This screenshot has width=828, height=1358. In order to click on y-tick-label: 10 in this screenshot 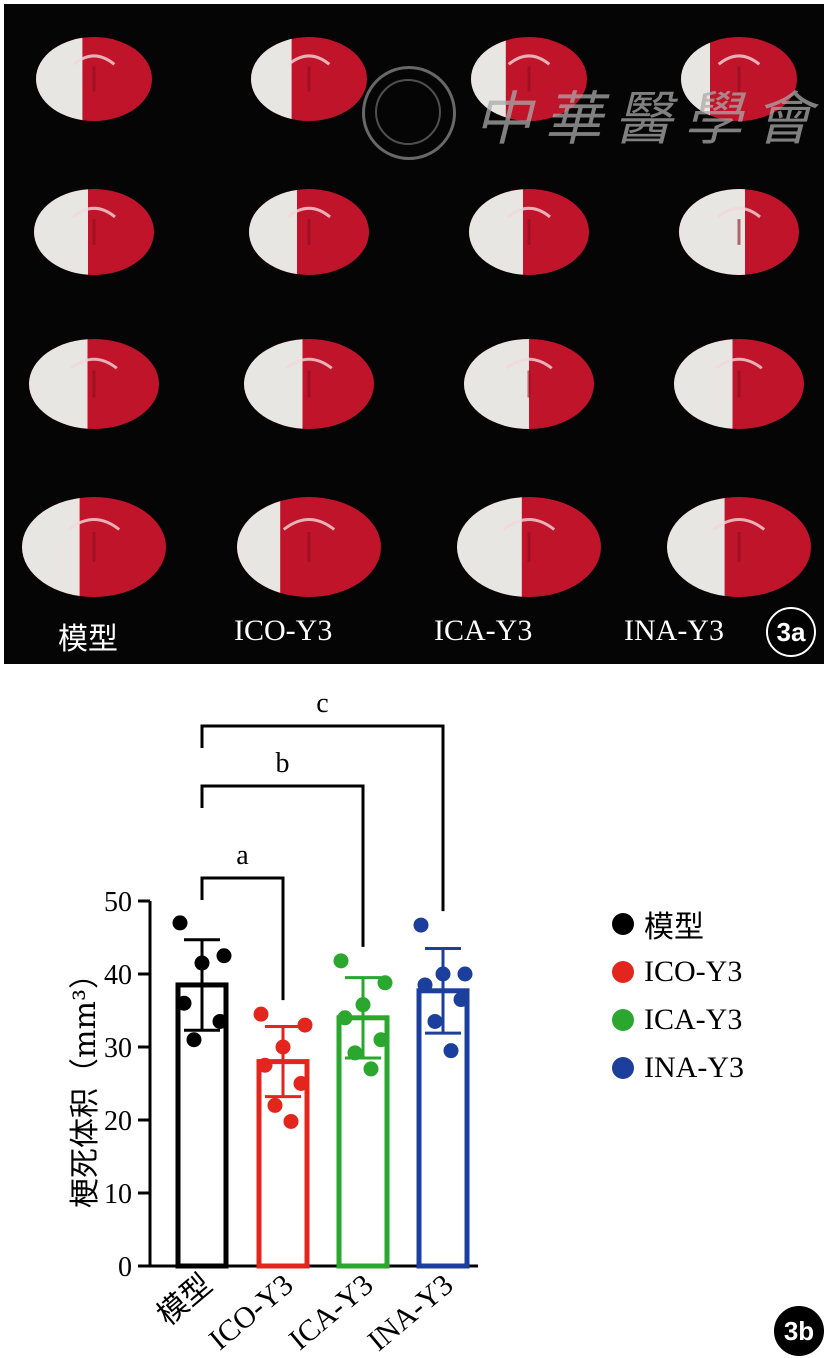, I will do `click(118, 1194)`.